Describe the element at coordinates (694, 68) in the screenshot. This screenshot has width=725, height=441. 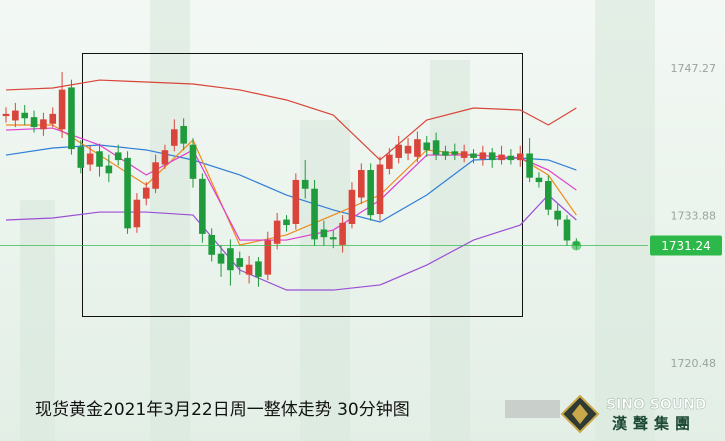
I see `y-tick-label: 1747.27` at that location.